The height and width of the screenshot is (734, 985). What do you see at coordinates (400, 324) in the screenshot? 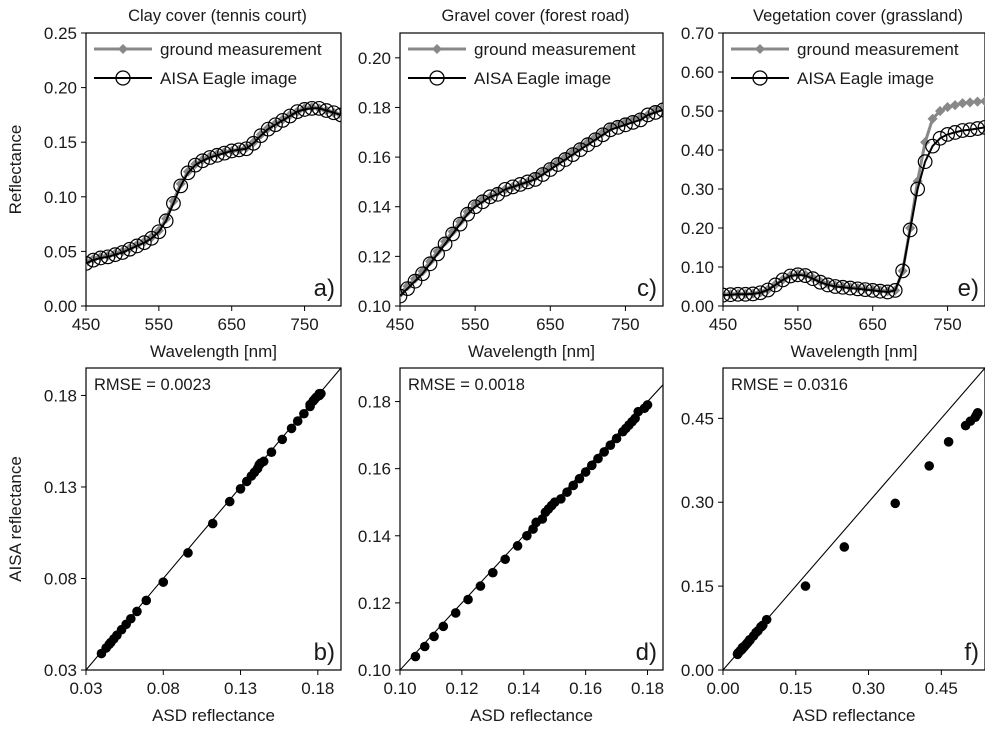
I see `x-tick-label: 450` at bounding box center [400, 324].